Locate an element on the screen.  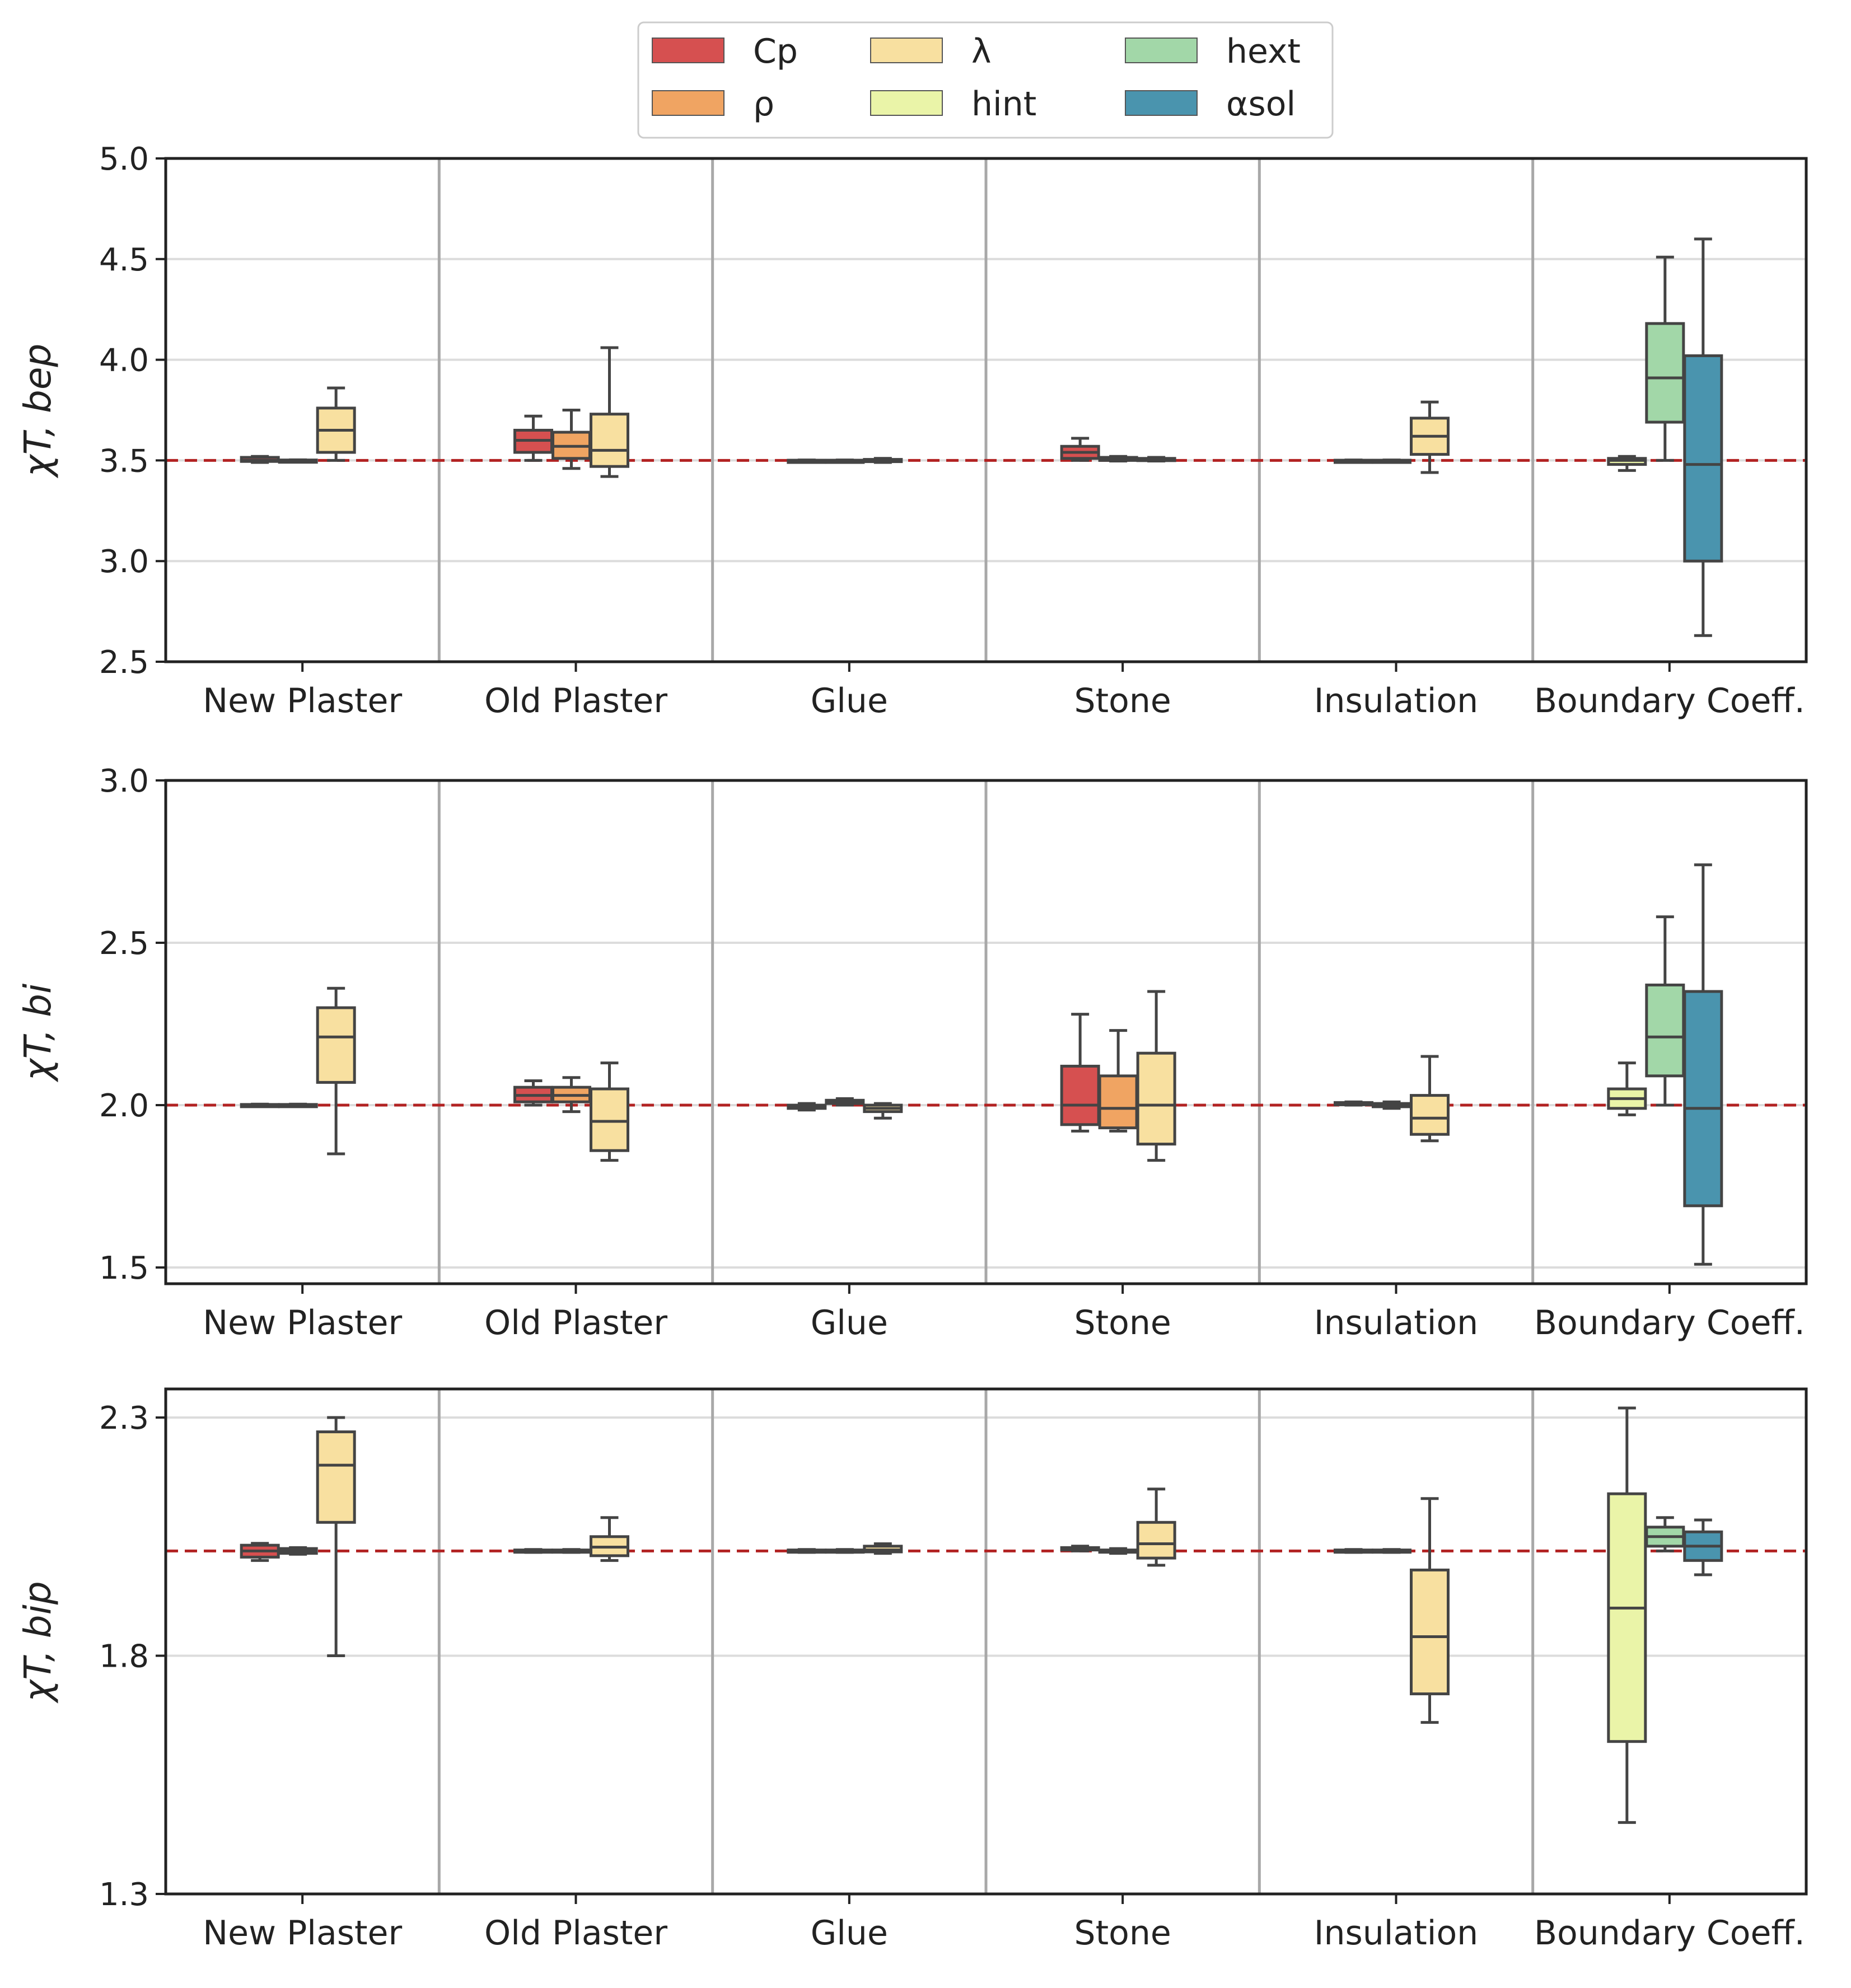
legend-swatch-lambda is located at coordinates (906, 50).